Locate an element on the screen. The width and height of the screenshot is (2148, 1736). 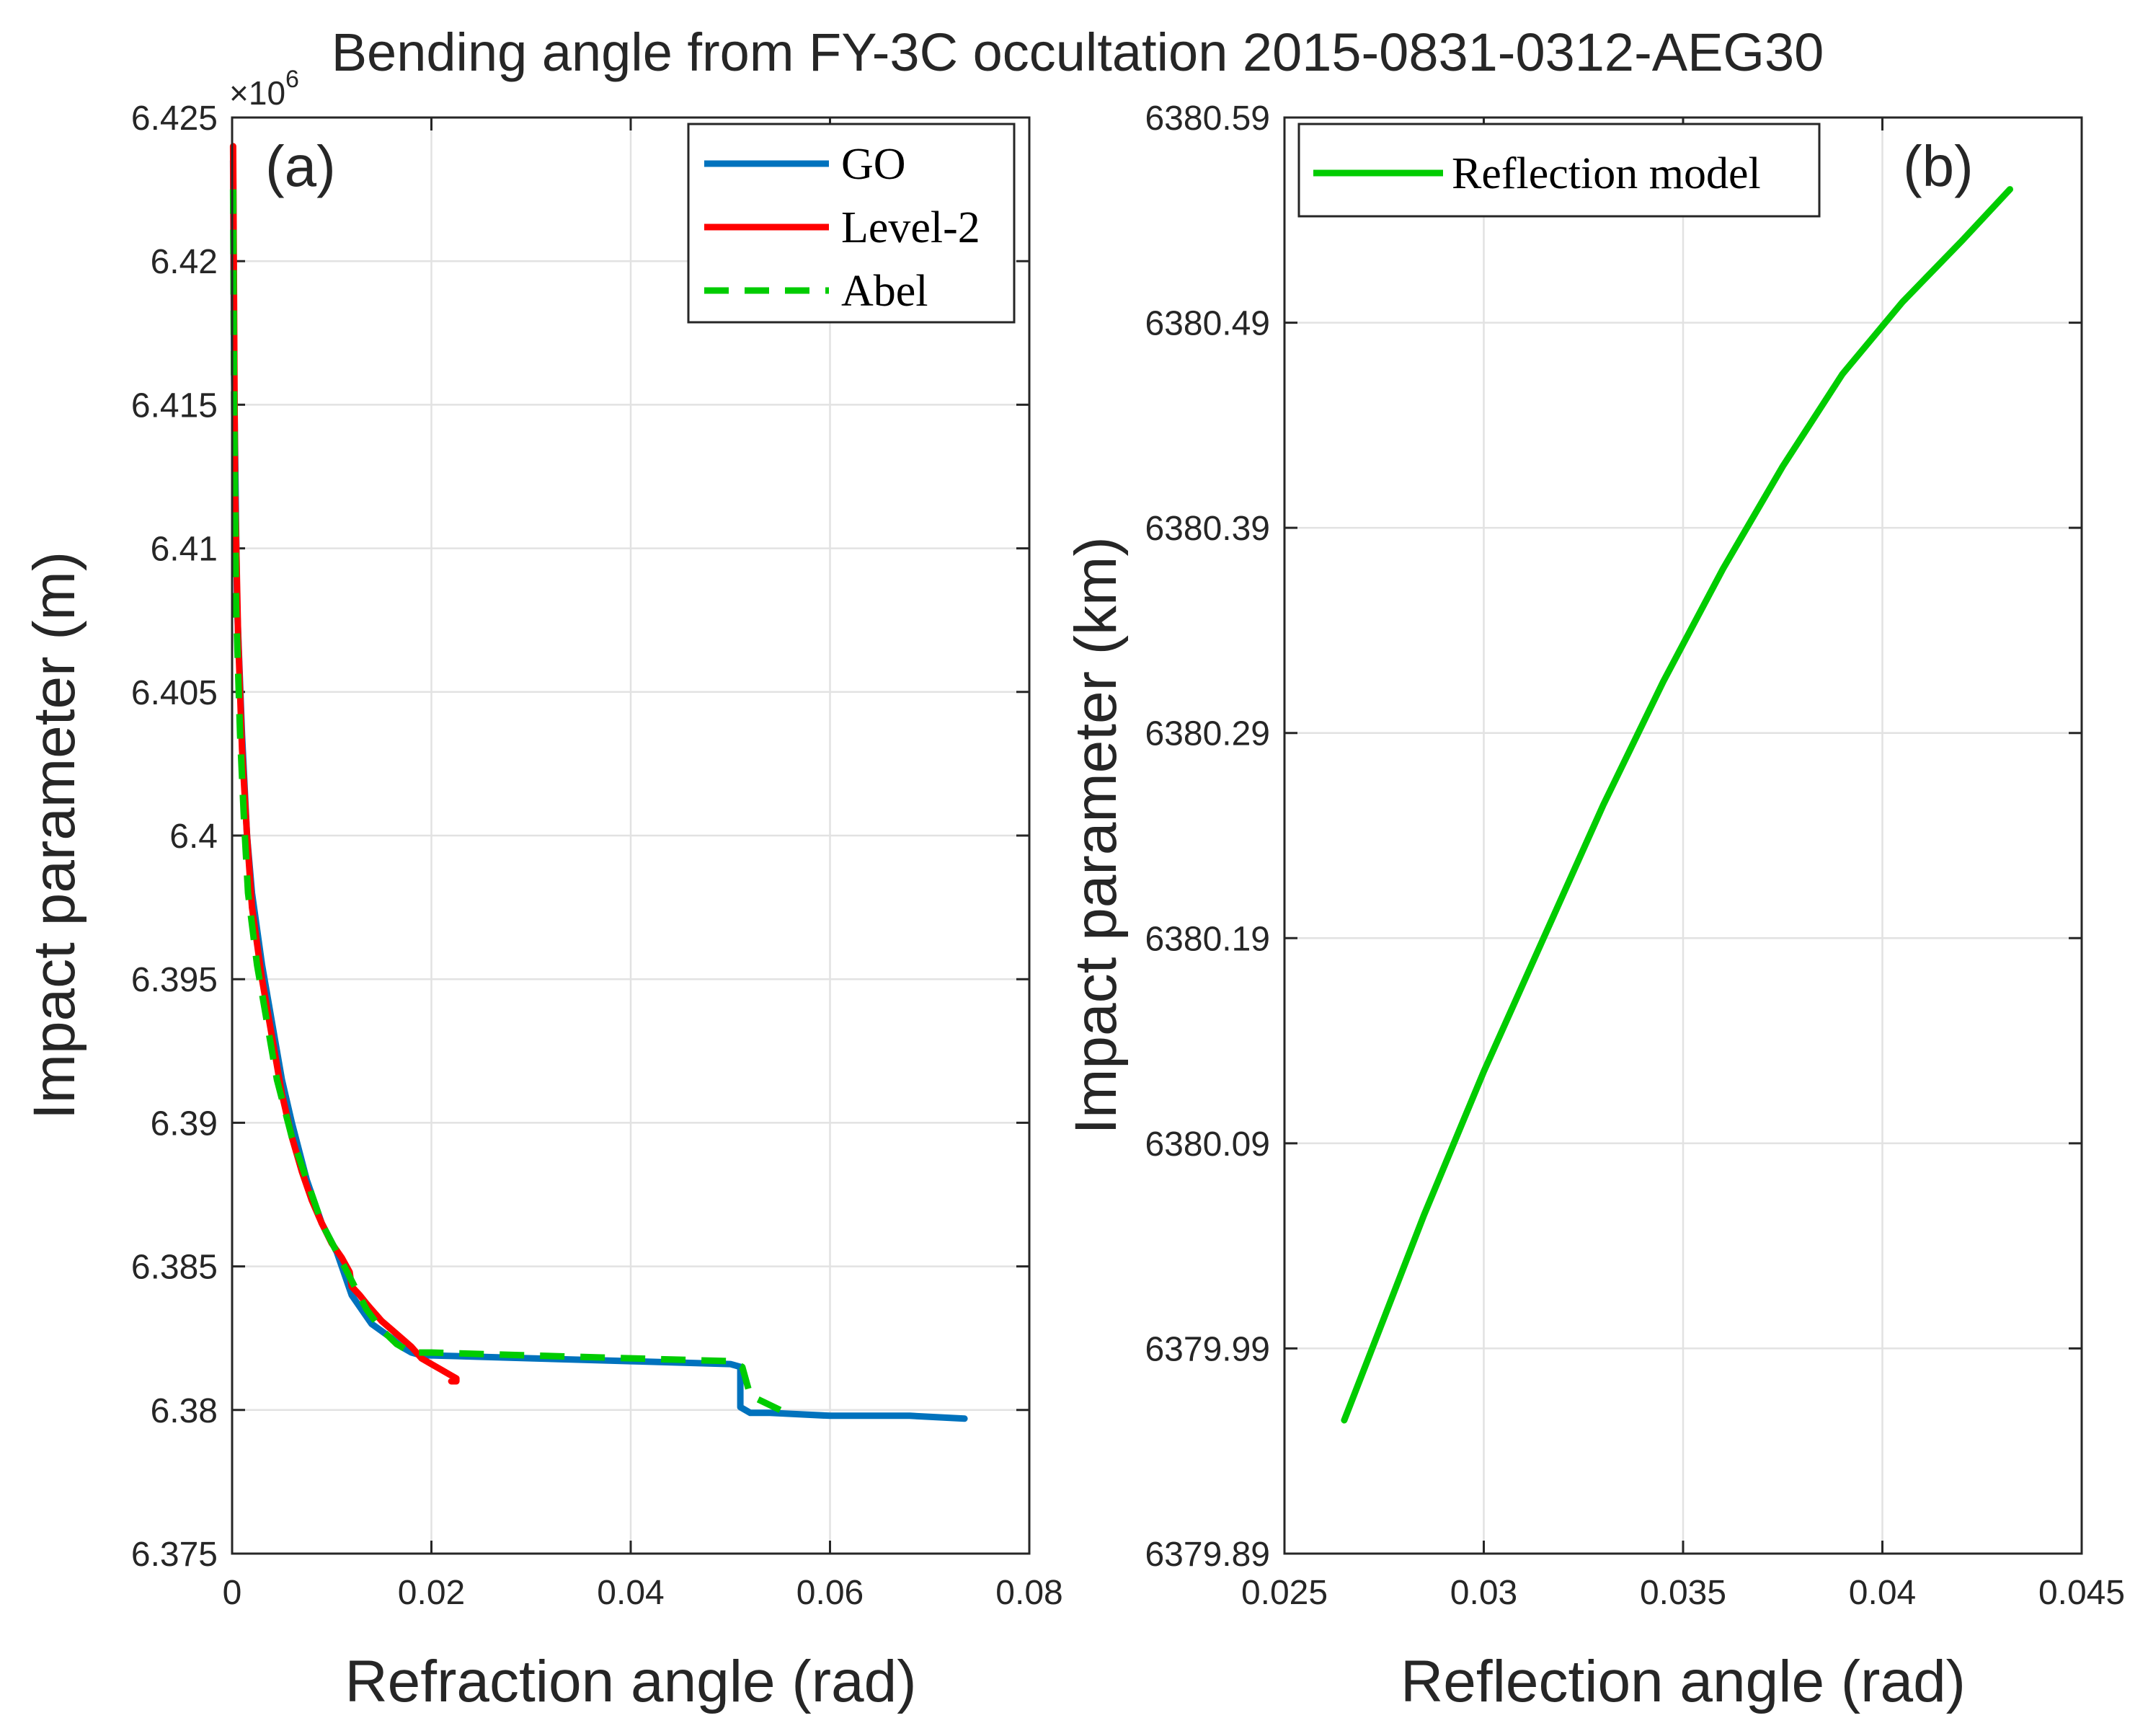
y-tick-label: 6.42 is located at coordinates (184, 262).